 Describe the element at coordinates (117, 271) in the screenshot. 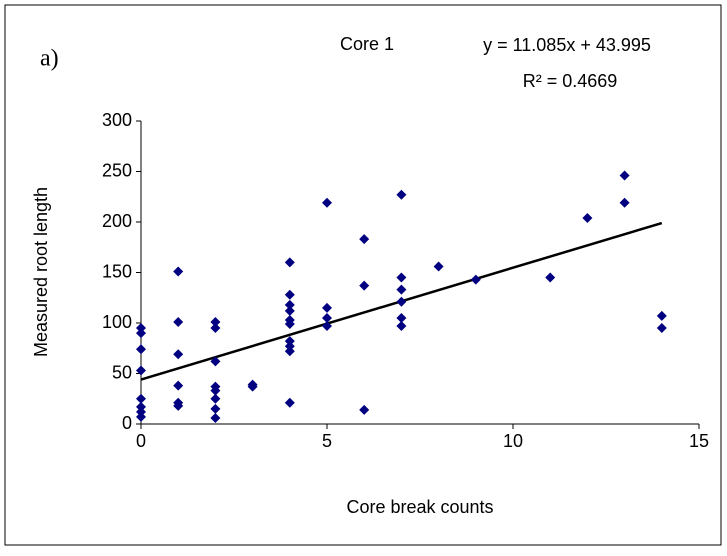

I see `y-tick-label: 150` at that location.